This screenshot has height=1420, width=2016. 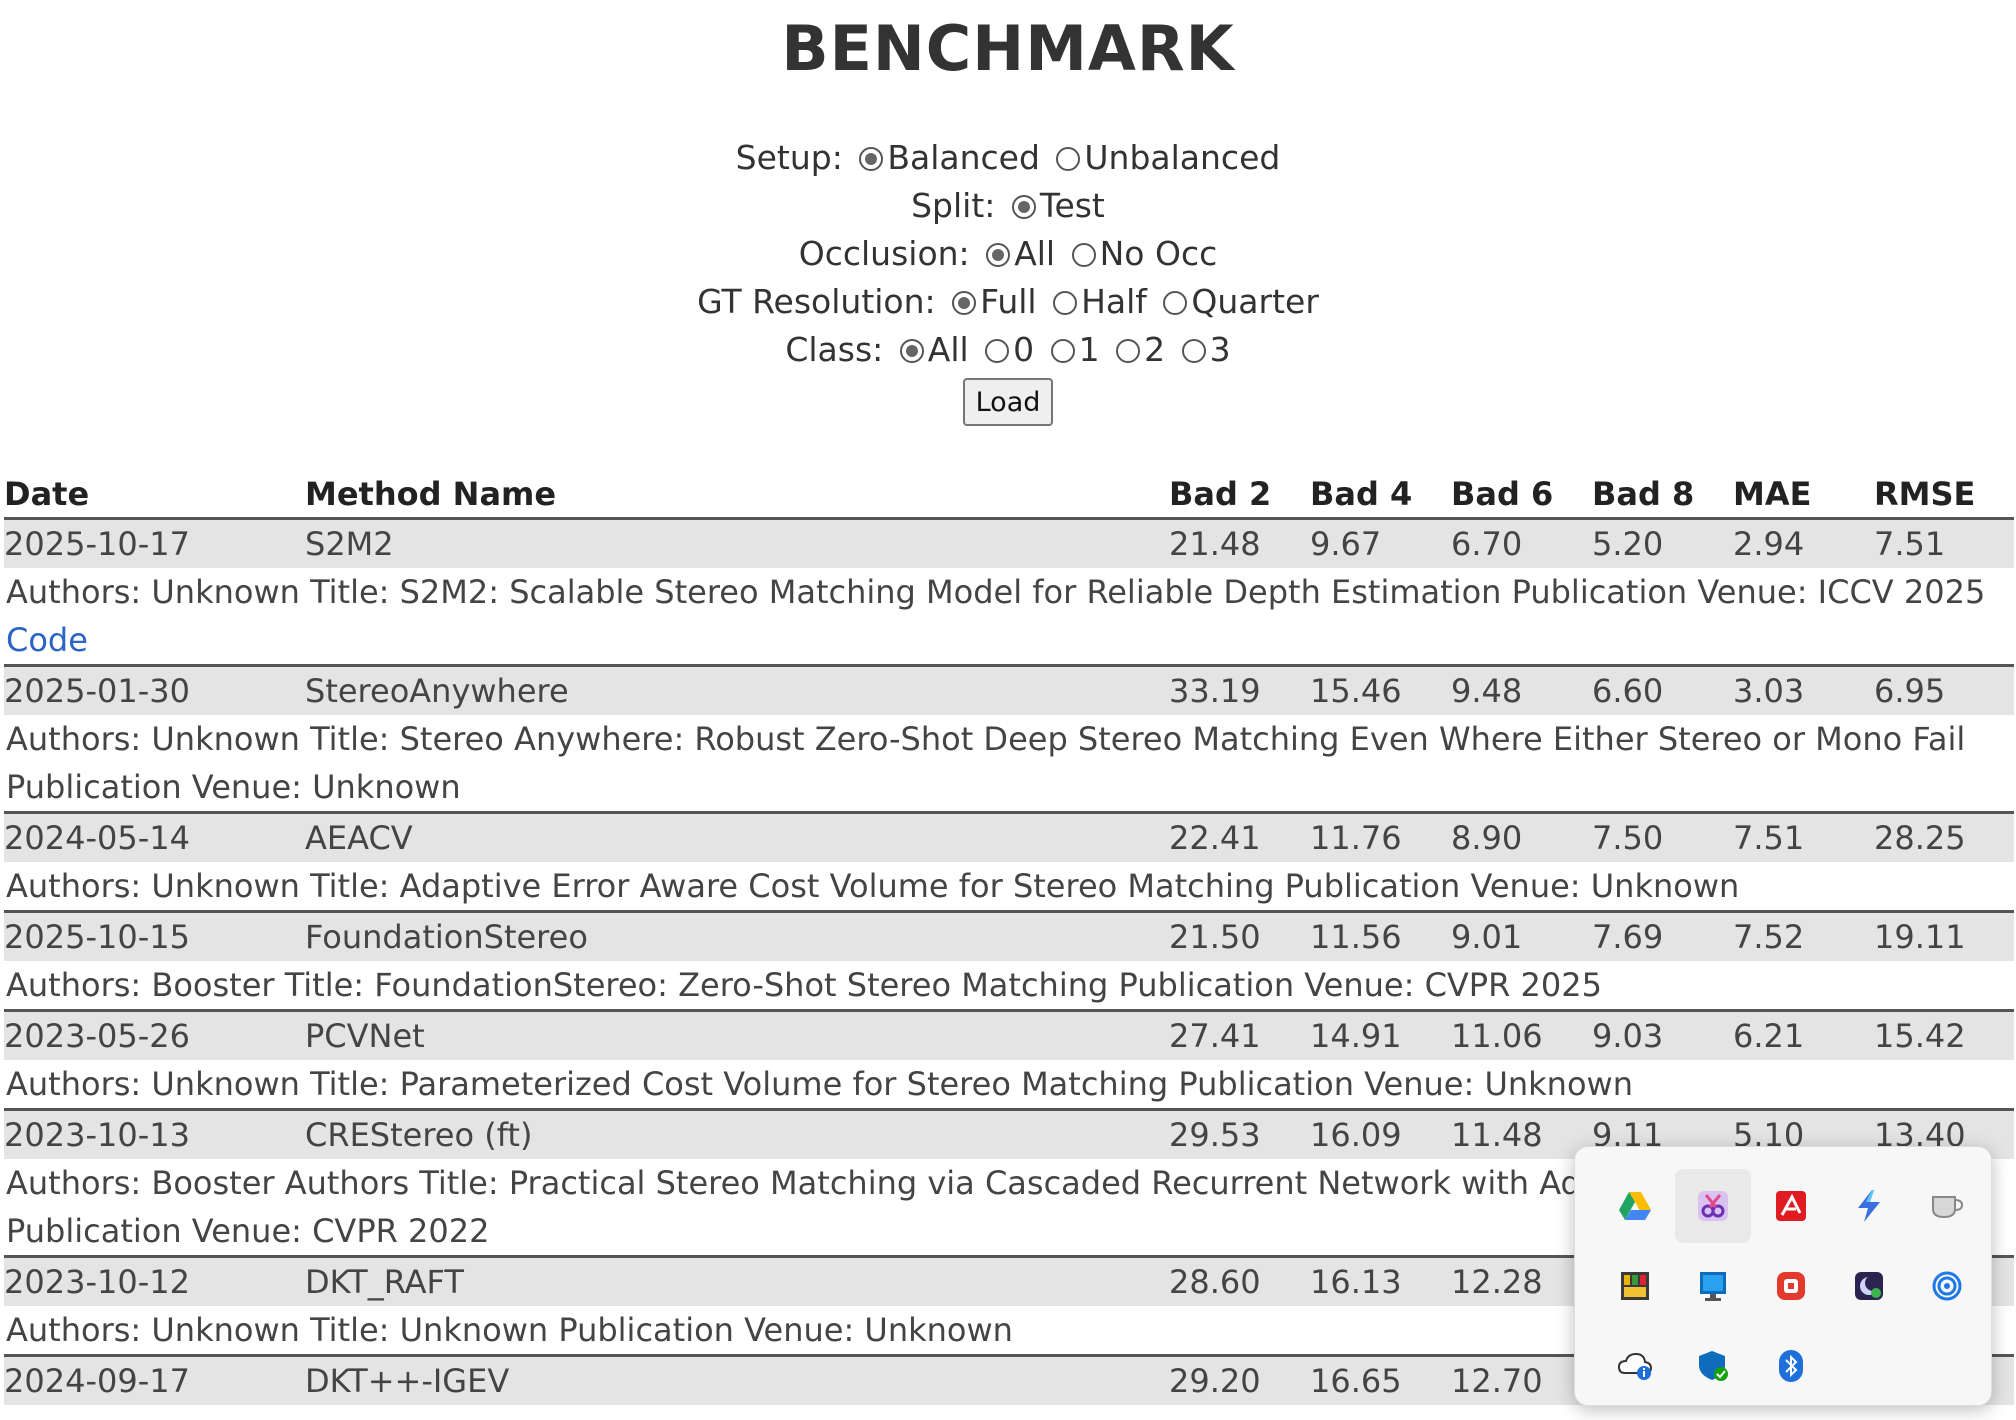 I want to click on code-link: Code, so click(x=47, y=640).